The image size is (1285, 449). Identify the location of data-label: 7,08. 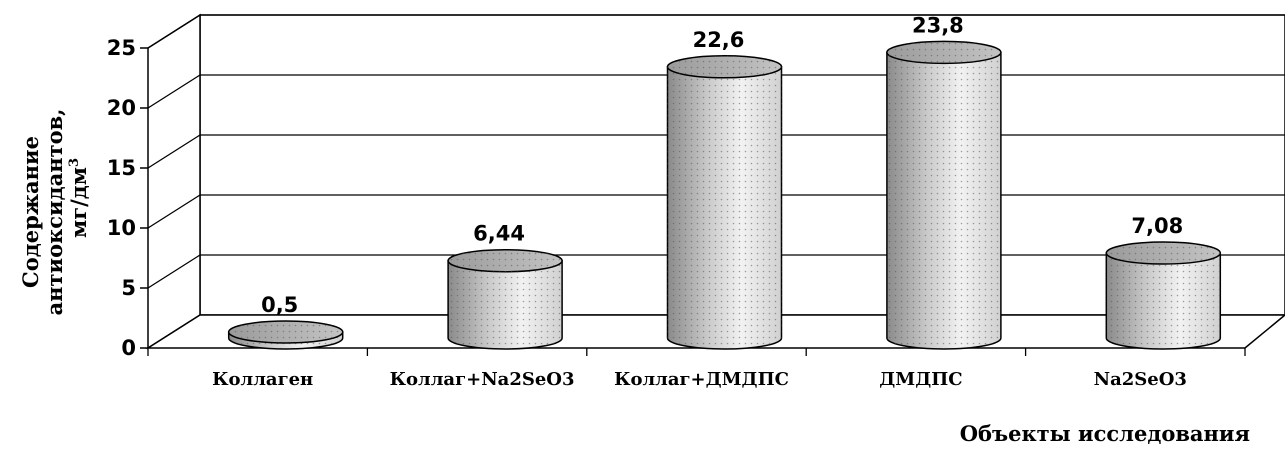
(1157, 226).